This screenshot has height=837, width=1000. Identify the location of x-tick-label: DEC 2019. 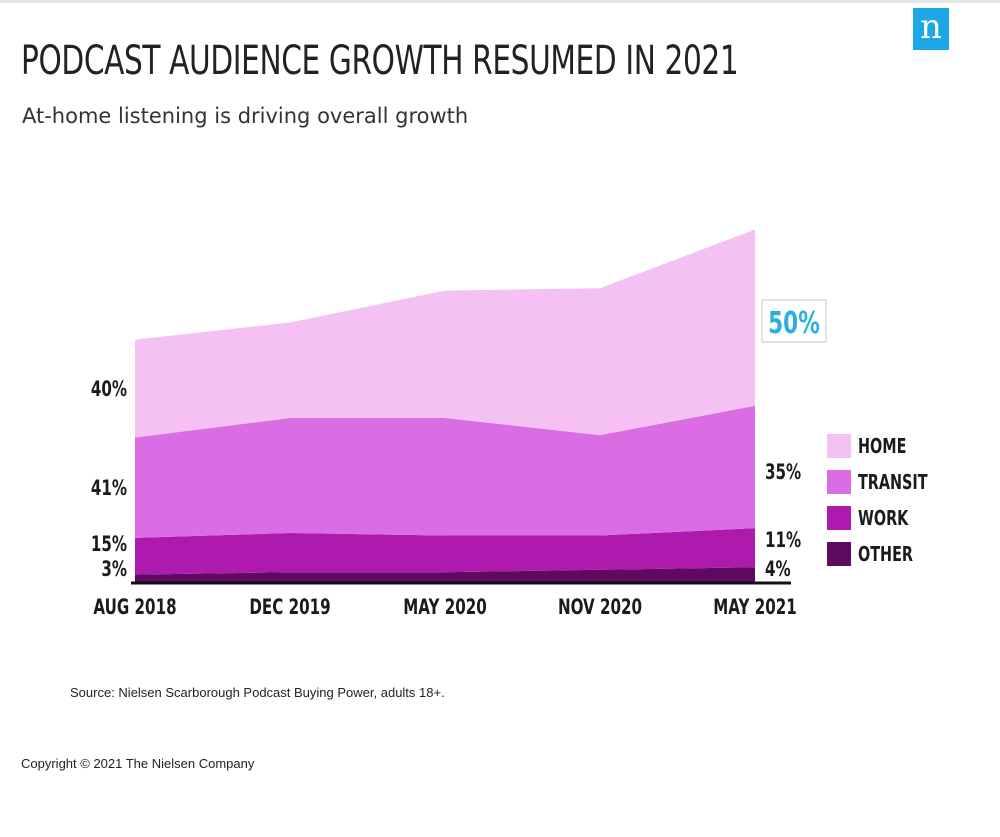
(289, 608).